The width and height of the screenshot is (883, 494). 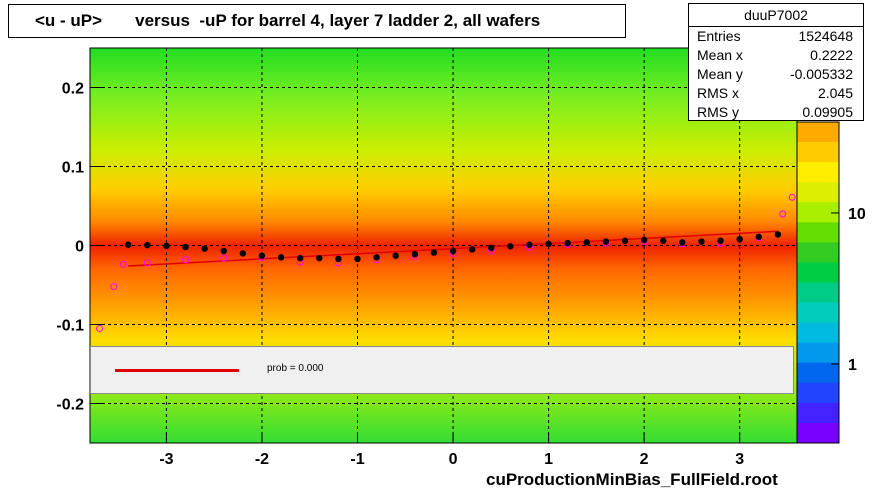 I want to click on stats-row-mean-y: Mean y -0.005332, so click(x=776, y=74).